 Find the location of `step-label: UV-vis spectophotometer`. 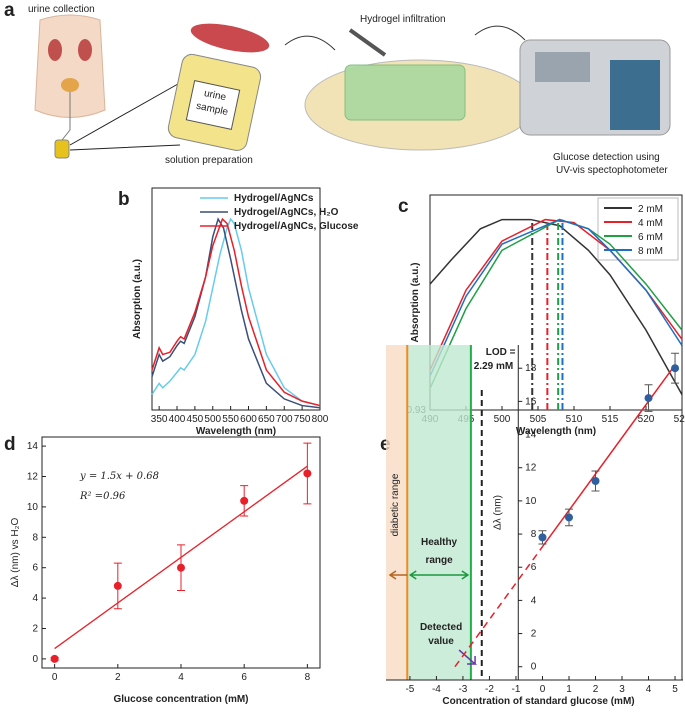

step-label: UV-vis spectophotometer is located at coordinates (612, 170).